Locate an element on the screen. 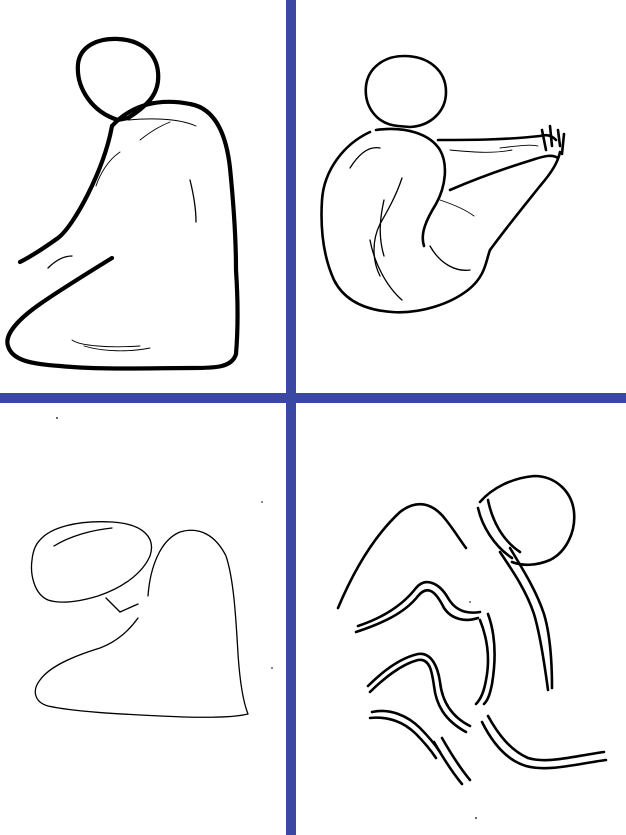 The height and width of the screenshot is (835, 626). forearm is located at coordinates (525, 201).